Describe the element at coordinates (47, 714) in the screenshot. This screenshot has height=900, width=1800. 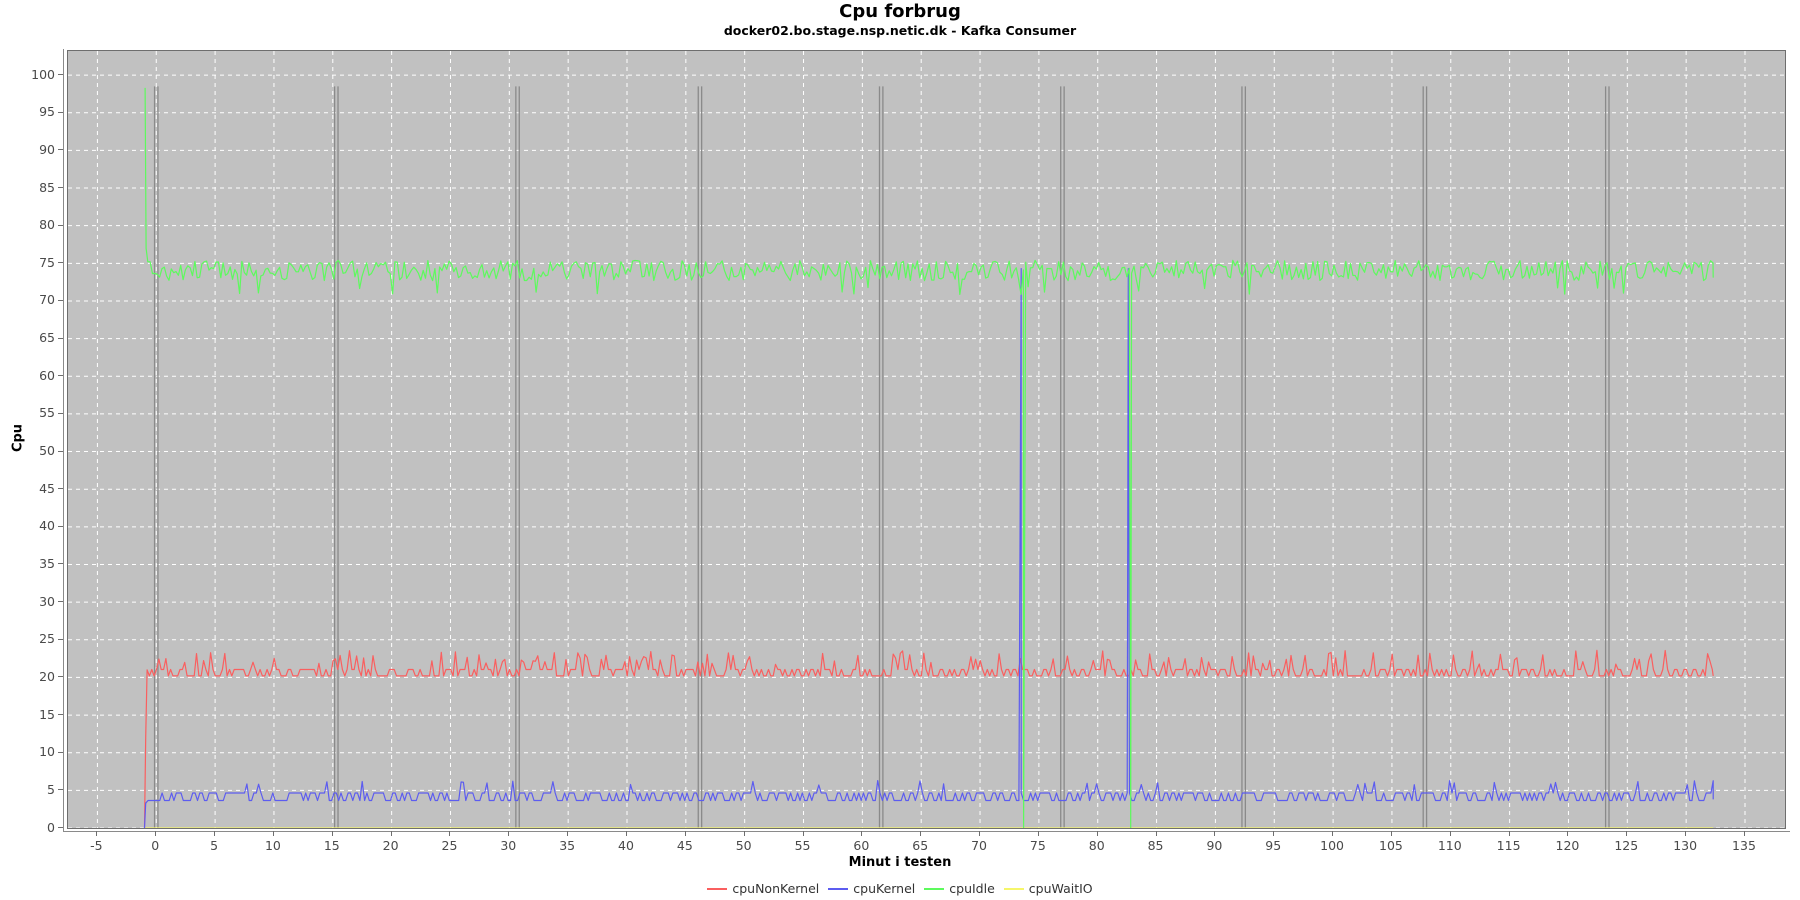
I see `y-tick-label: 15` at that location.